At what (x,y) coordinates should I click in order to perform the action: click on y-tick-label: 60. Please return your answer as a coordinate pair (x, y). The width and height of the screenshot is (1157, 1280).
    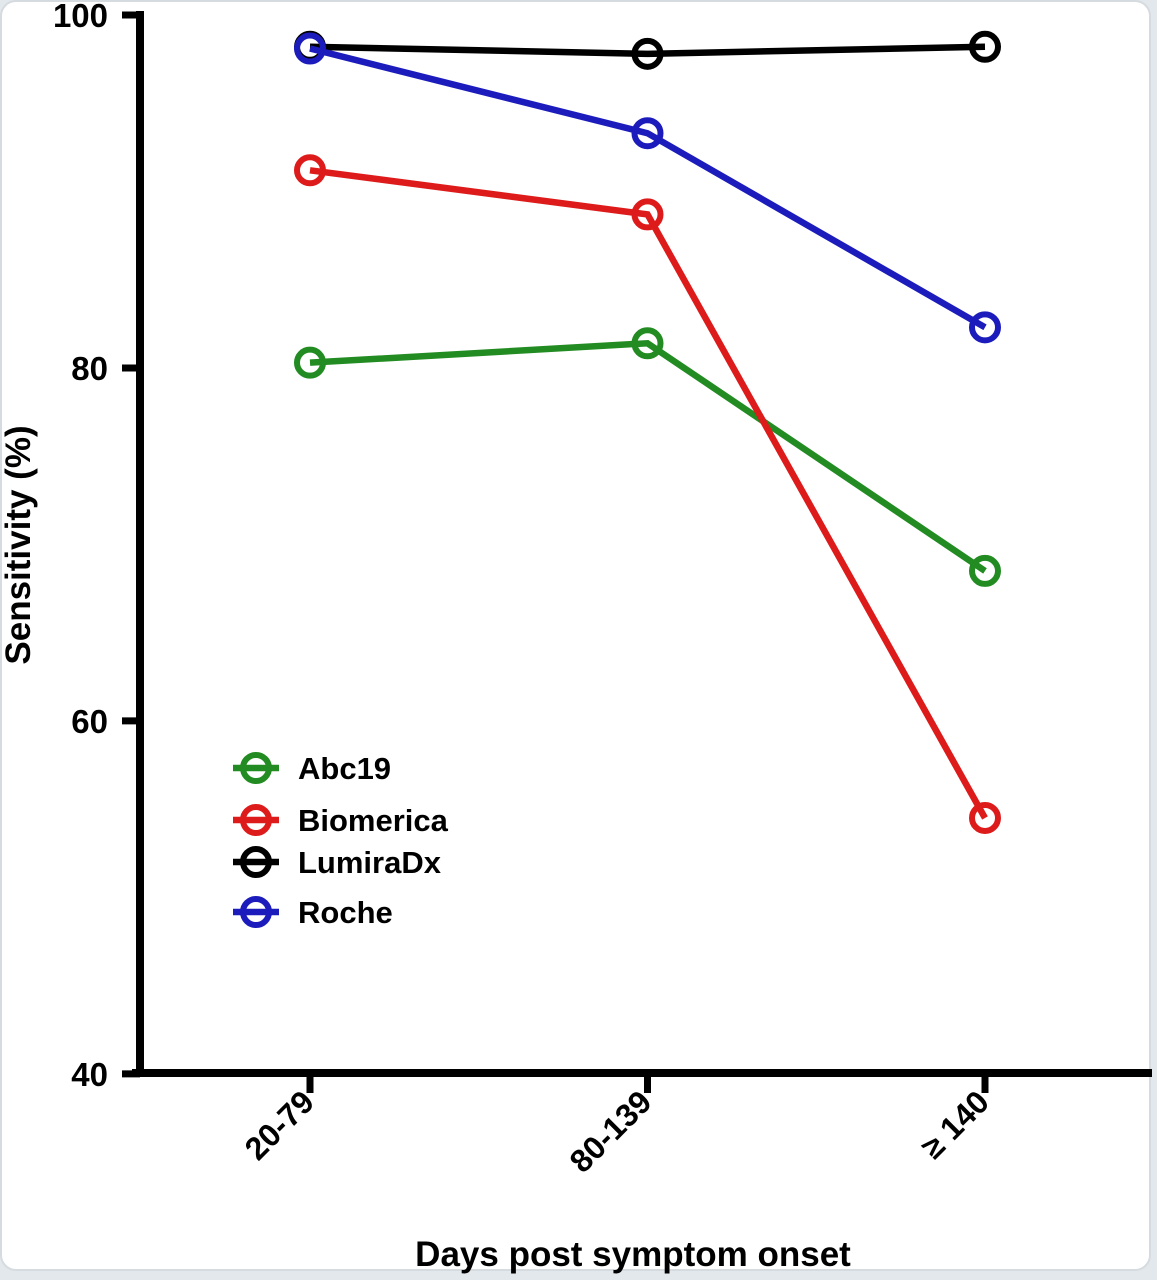
    Looking at the image, I should click on (89, 721).